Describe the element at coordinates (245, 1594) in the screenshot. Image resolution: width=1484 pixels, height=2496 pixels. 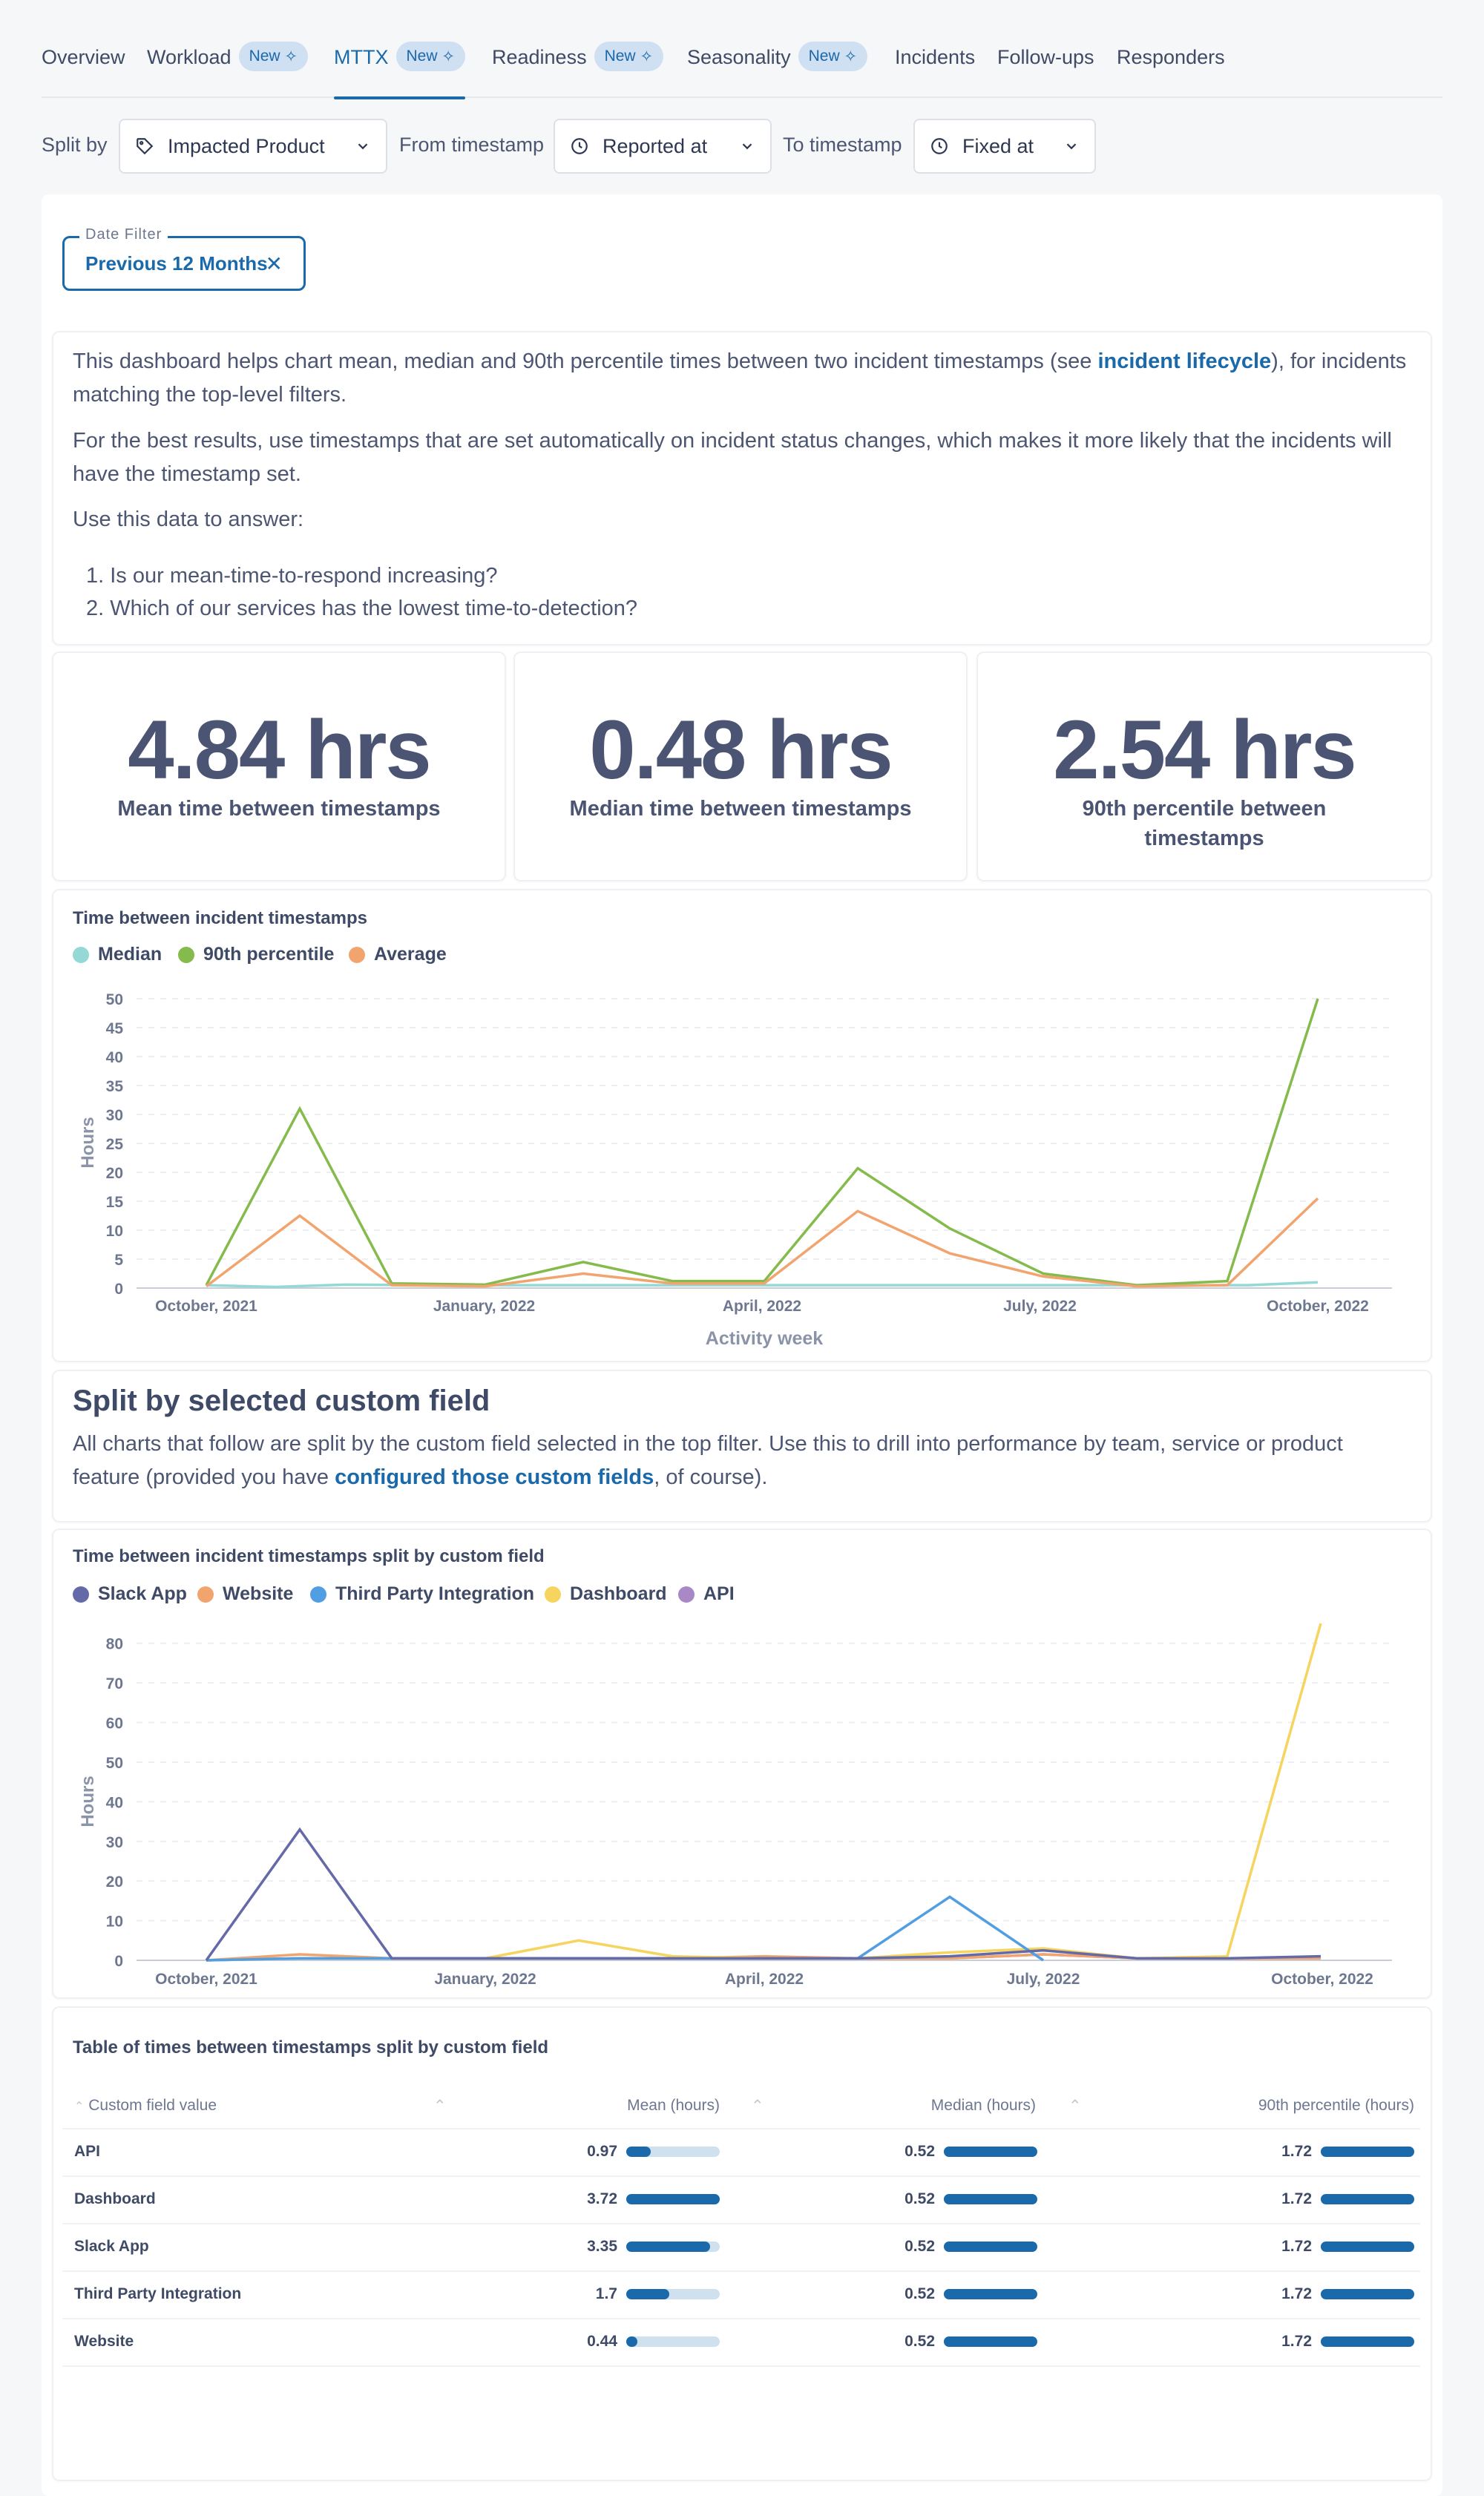
I see `legend-website: Website` at that location.